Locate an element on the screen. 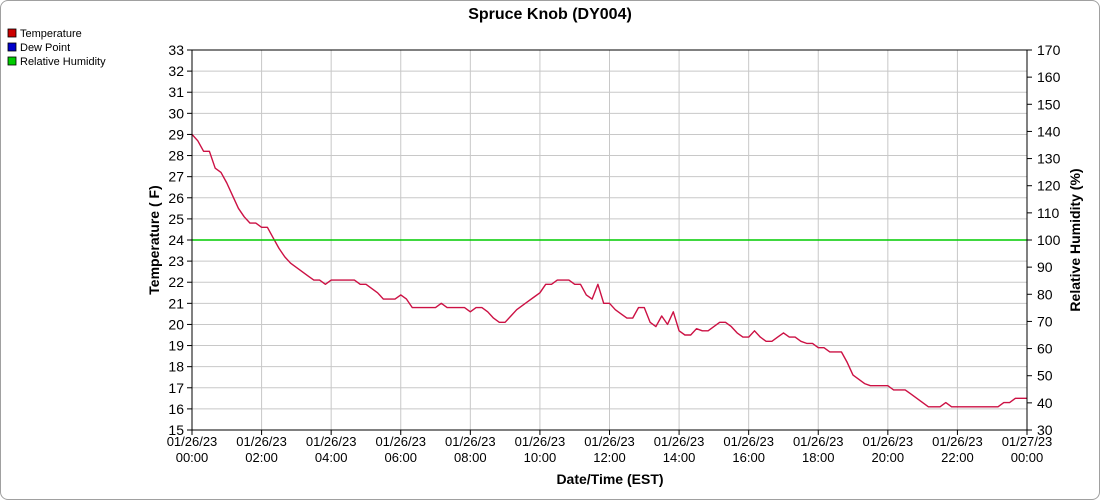  legend-label-relative-humidity: Relative Humidity is located at coordinates (63, 62).